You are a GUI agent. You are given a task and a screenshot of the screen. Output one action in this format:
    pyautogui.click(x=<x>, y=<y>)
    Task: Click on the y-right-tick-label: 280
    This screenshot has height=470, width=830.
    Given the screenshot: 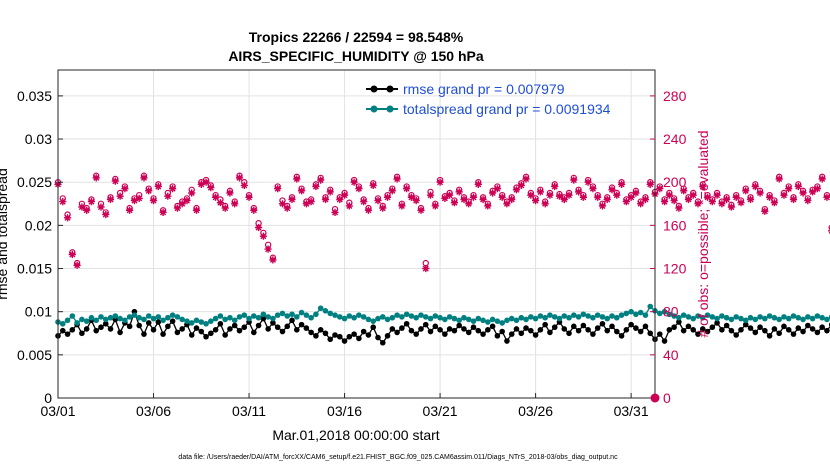 What is the action you would take?
    pyautogui.click(x=675, y=96)
    